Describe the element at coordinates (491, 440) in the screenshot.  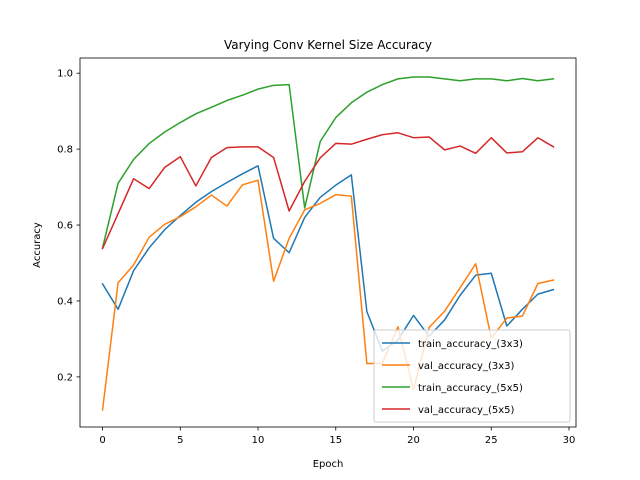
I see `x-tick-label: 25` at that location.